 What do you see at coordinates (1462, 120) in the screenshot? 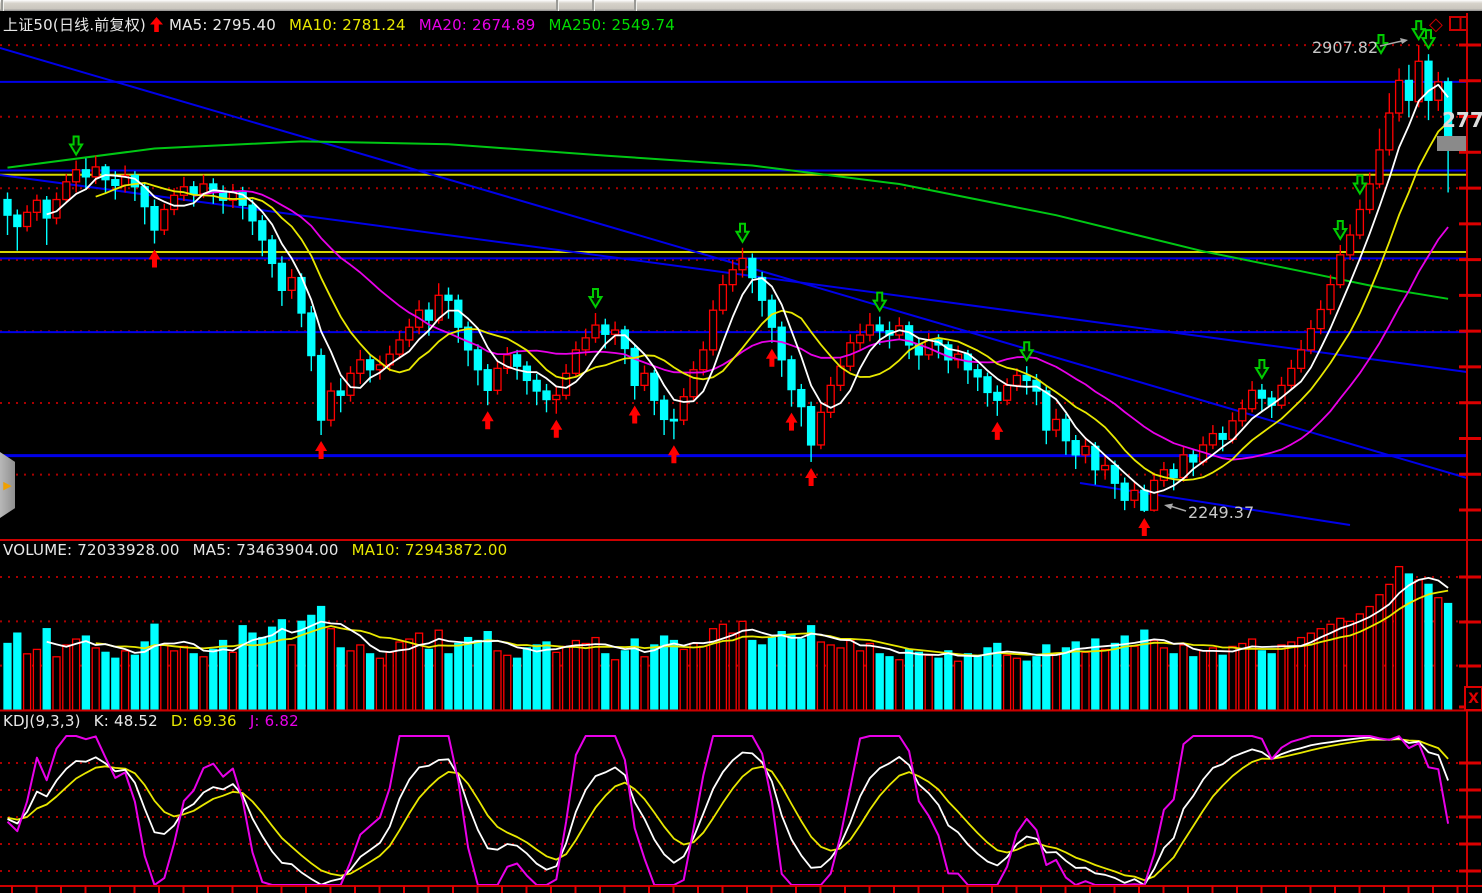
I see `last-price-label: 277` at bounding box center [1462, 120].